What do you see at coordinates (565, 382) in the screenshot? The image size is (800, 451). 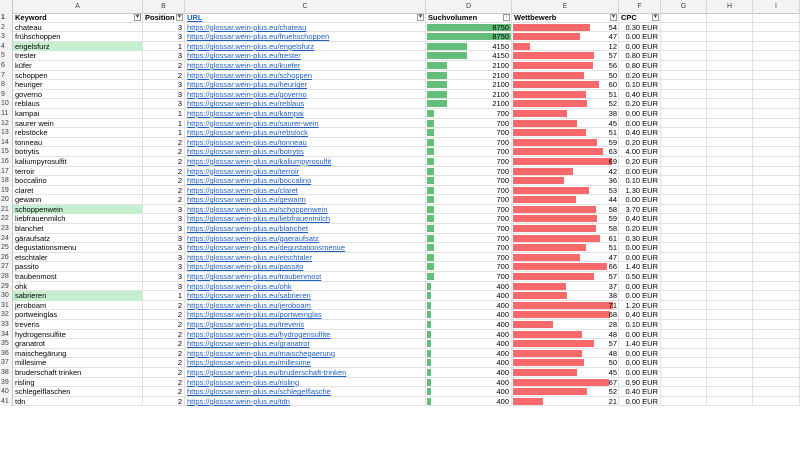 I see `wettbewerb-cell: 67` at bounding box center [565, 382].